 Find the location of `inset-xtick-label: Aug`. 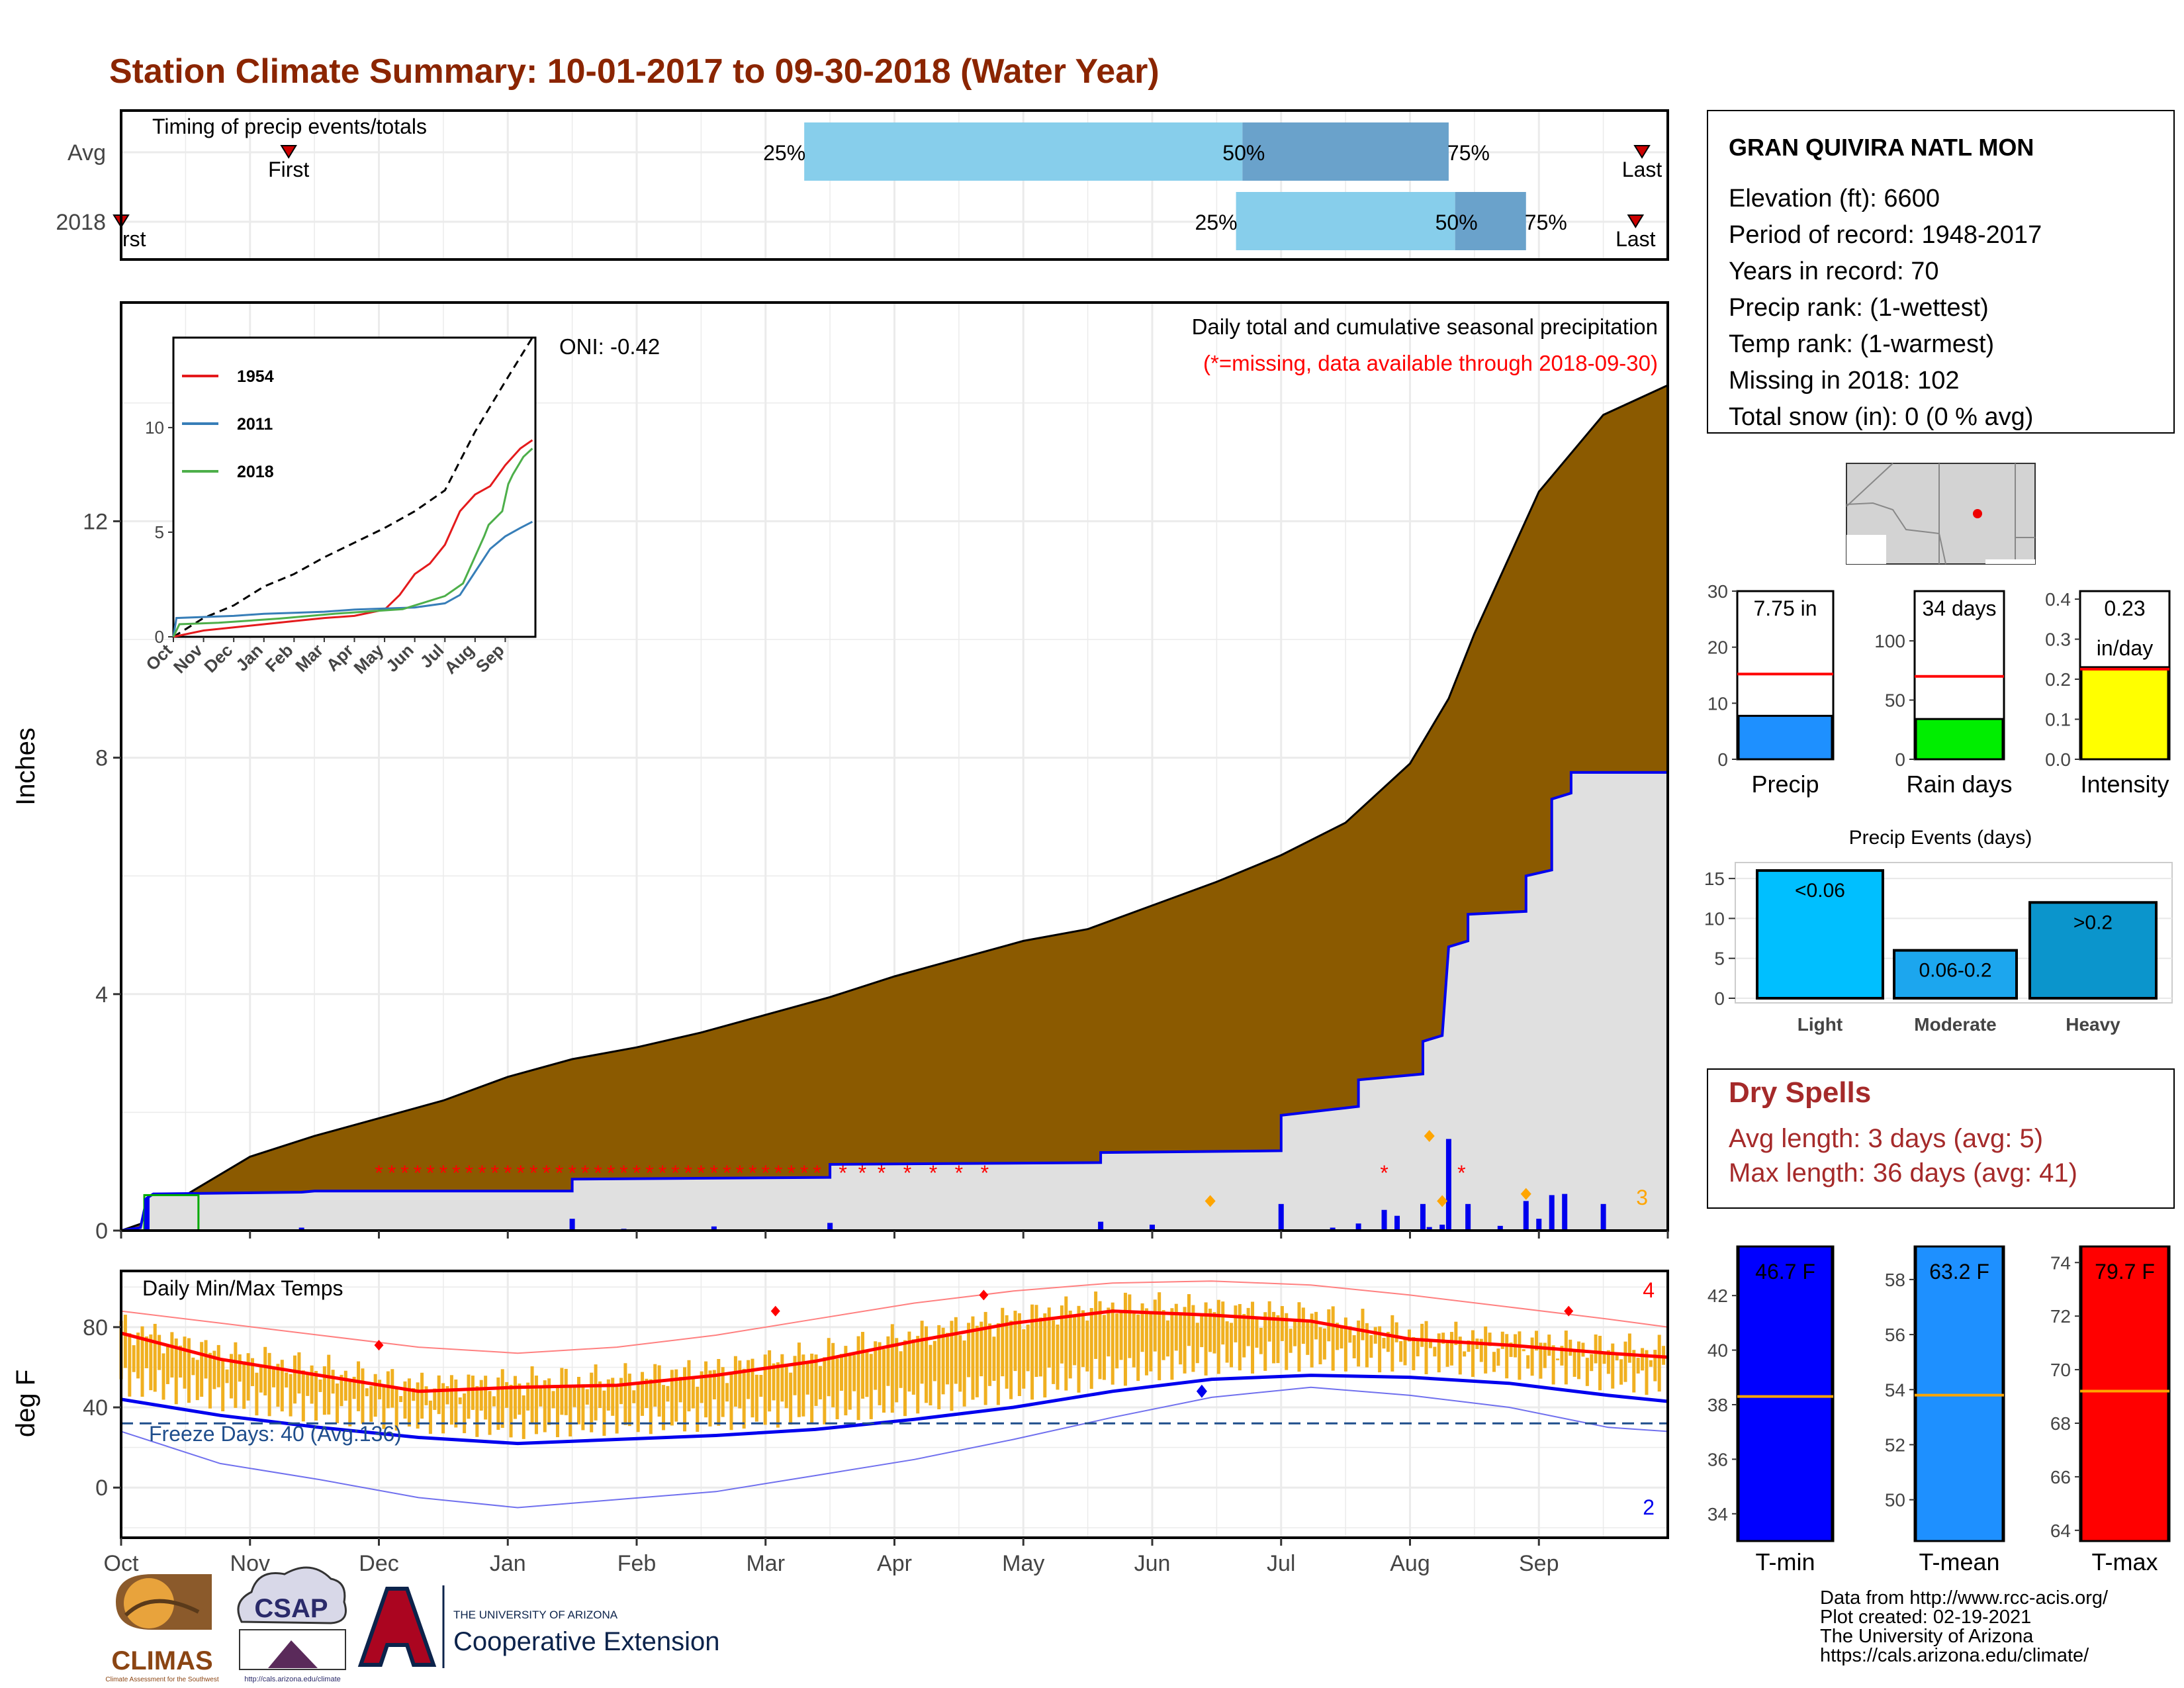

inset-xtick-label: Aug is located at coordinates (459, 659).